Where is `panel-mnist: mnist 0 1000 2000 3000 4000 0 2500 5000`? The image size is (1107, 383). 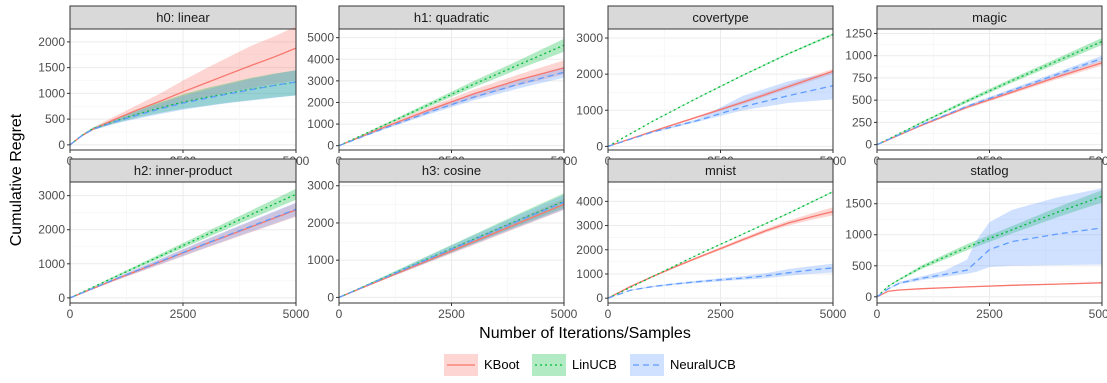
panel-mnist: mnist 0 1000 2000 3000 4000 0 2500 5000 is located at coordinates (711, 239).